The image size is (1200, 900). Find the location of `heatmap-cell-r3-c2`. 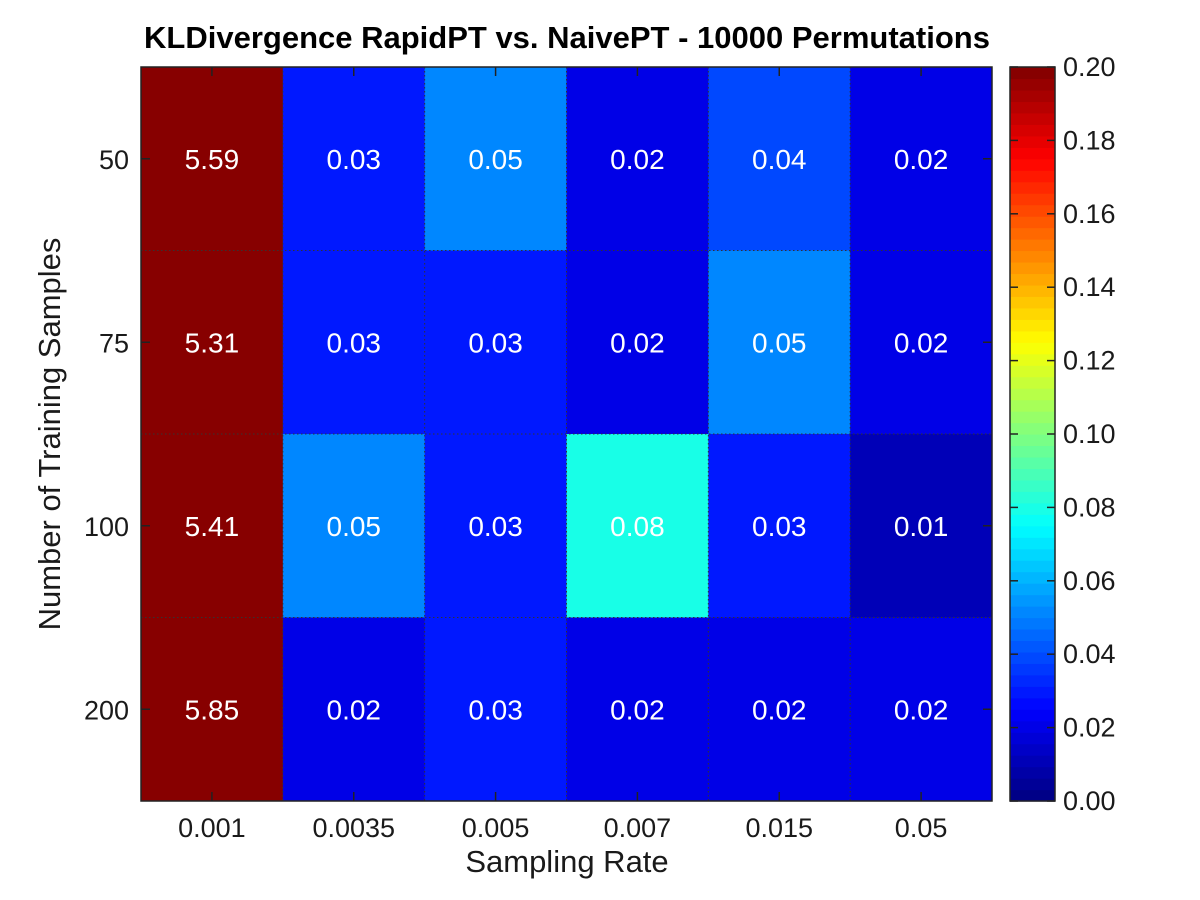

heatmap-cell-r3-c2 is located at coordinates (495, 709).